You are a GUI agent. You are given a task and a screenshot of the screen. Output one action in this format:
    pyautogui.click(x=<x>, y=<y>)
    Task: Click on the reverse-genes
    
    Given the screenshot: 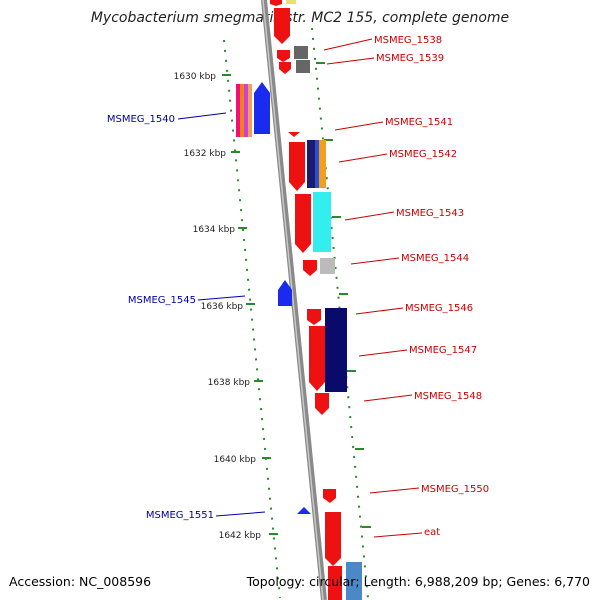 What is the action you would take?
    pyautogui.click(x=273, y=298)
    